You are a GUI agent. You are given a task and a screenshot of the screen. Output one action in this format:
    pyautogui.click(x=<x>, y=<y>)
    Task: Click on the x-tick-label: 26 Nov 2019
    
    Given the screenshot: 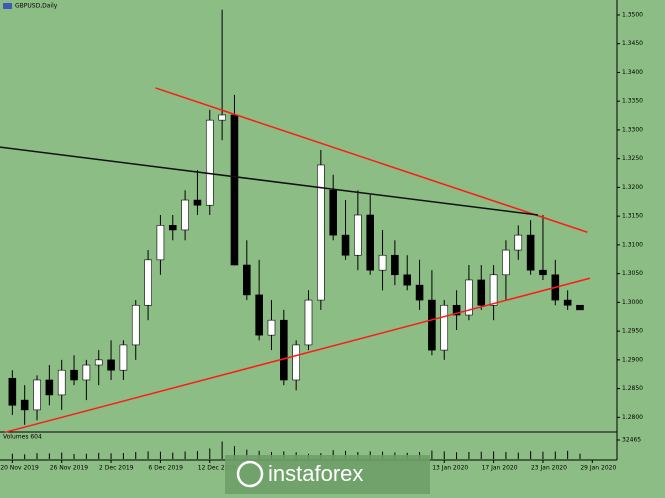 What is the action you would take?
    pyautogui.click(x=69, y=468)
    